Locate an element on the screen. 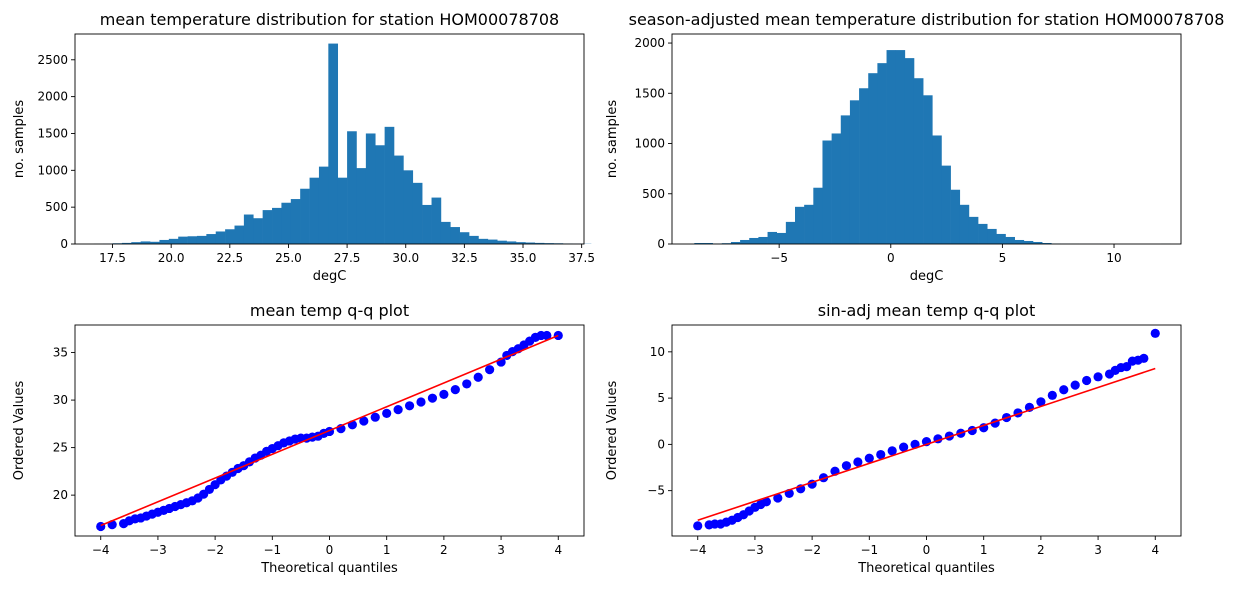 The width and height of the screenshot is (1244, 590). x-tick-label: 22.5 is located at coordinates (229, 258).